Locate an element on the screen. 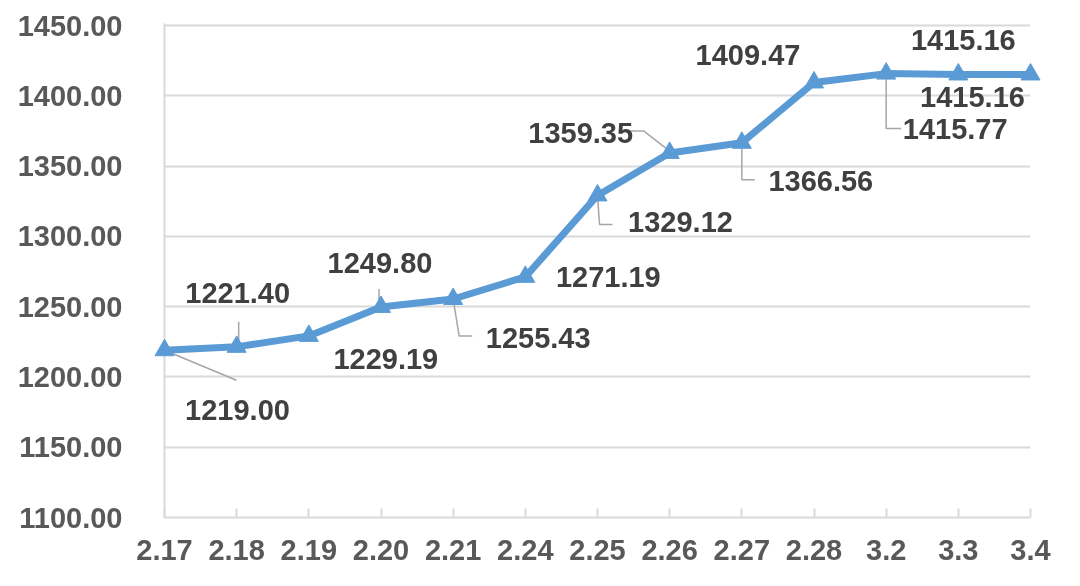 The height and width of the screenshot is (586, 1080). data-label: 1219.00 is located at coordinates (237, 410).